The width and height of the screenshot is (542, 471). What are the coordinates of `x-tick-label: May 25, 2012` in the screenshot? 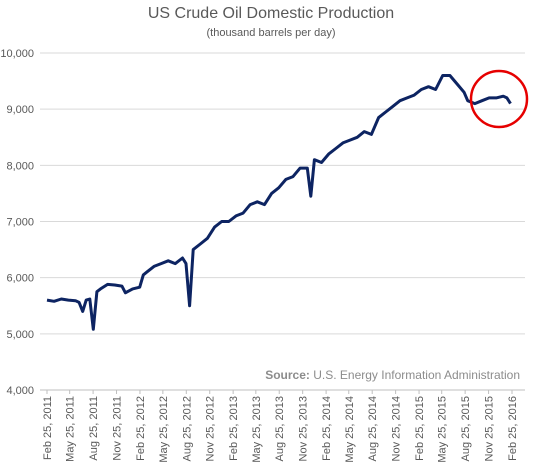 It's located at (164, 429).